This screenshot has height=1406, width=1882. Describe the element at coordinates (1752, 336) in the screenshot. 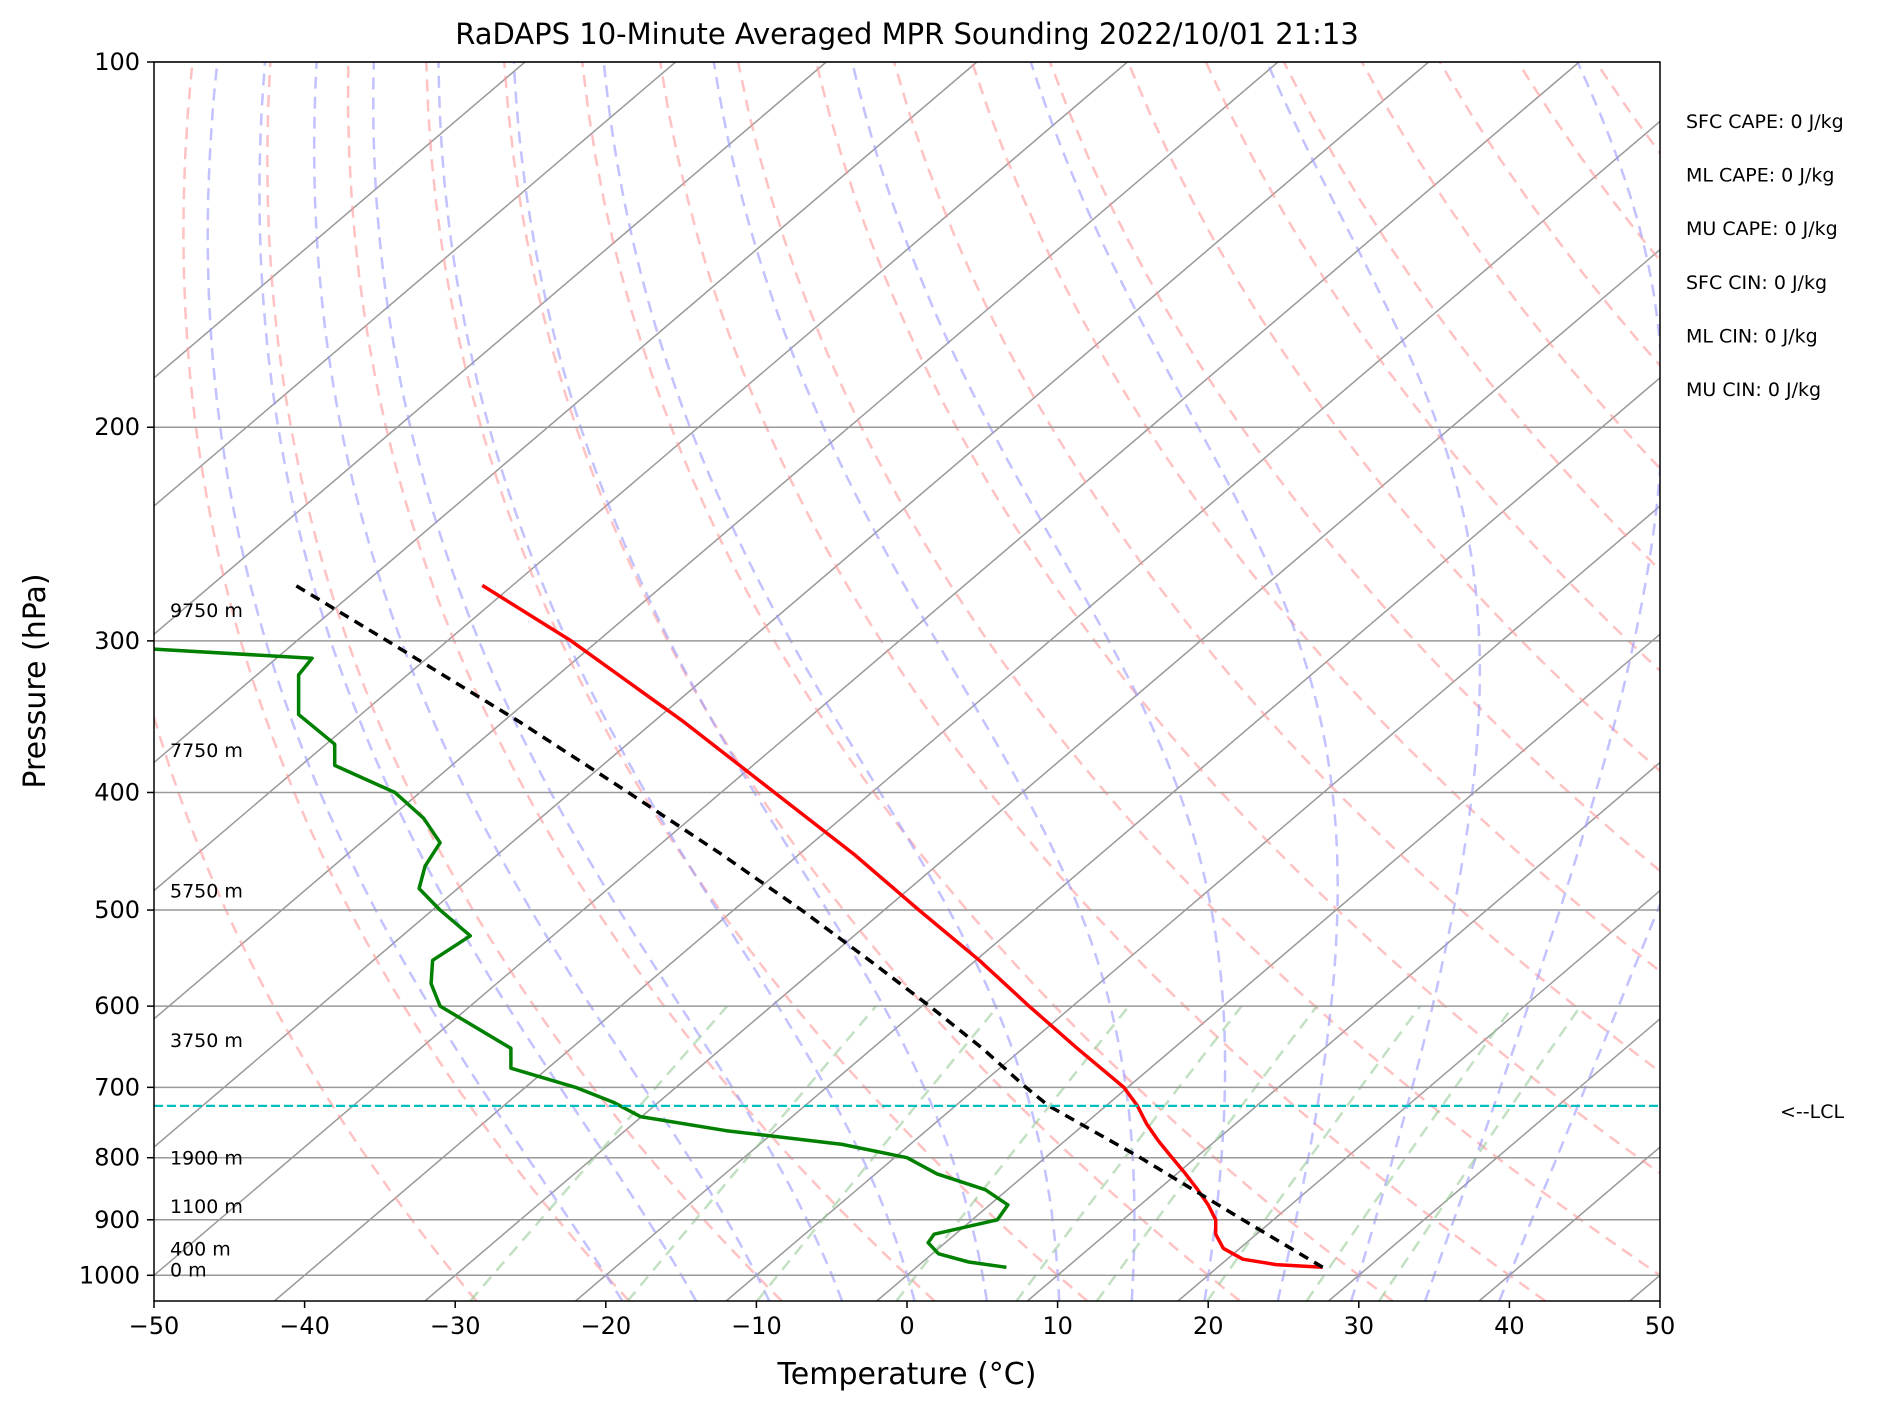

I see `parameter-annotation: ML CIN: 0 J/kg` at that location.